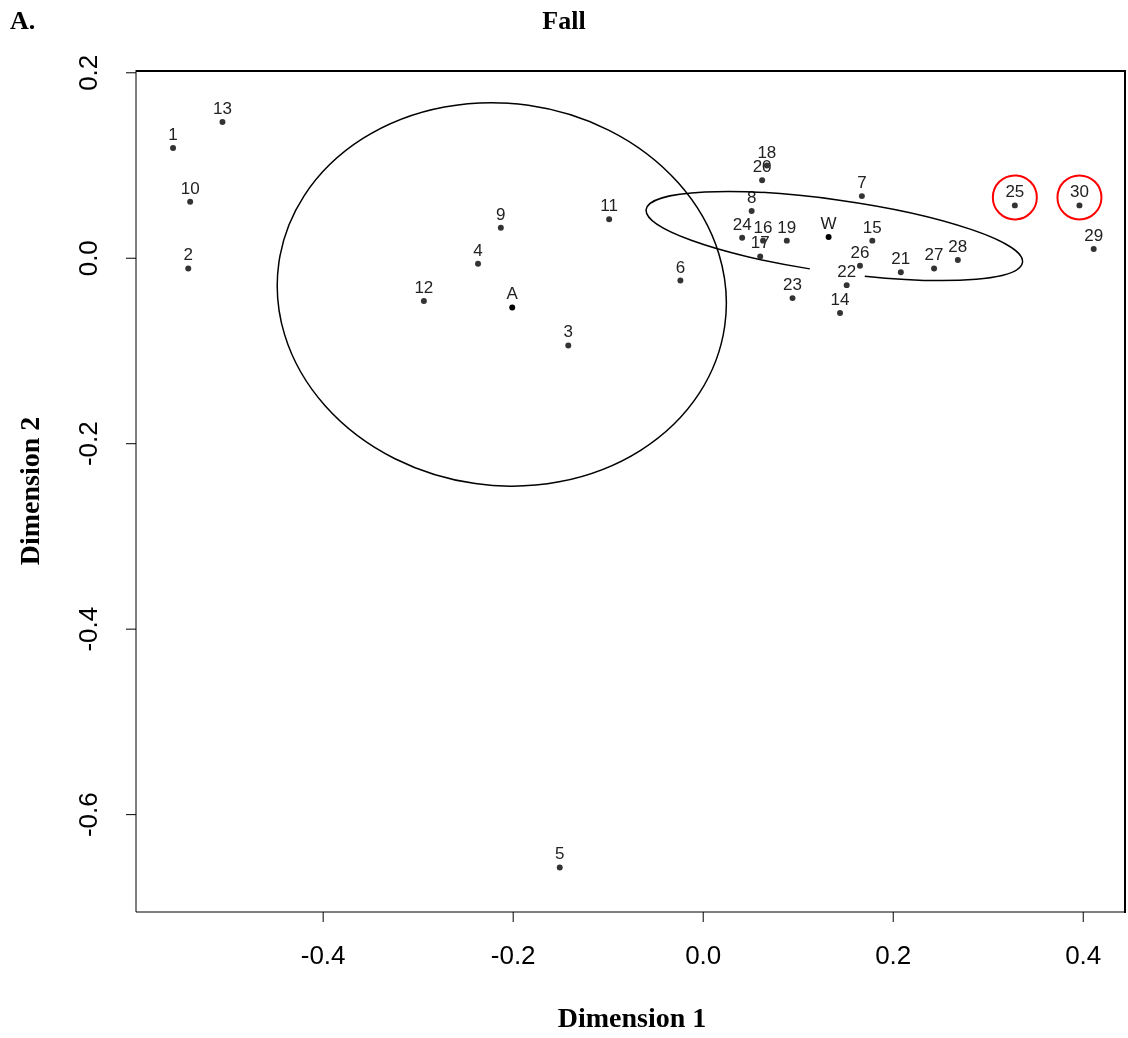 The width and height of the screenshot is (1128, 1038). What do you see at coordinates (828, 223) in the screenshot?
I see `annotation: W` at bounding box center [828, 223].